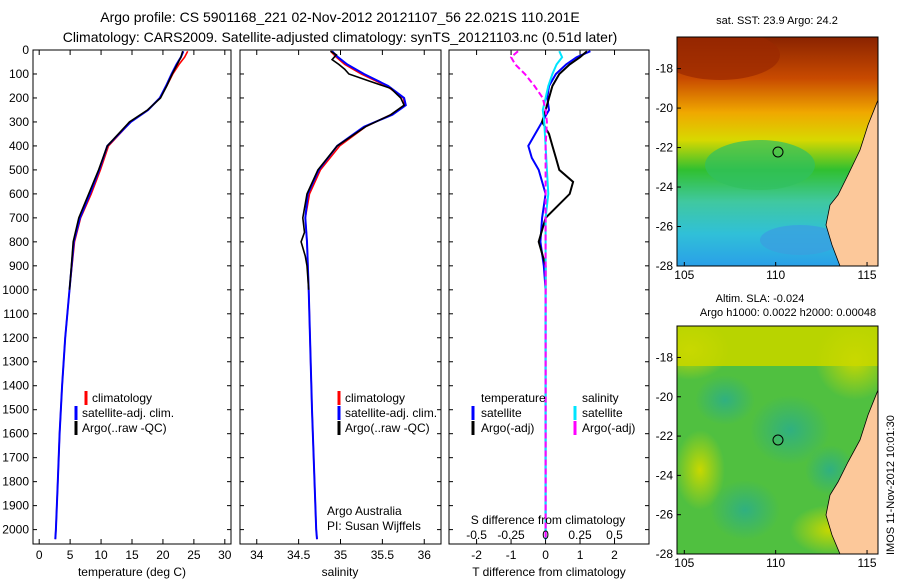 This screenshot has width=900, height=580. I want to click on difference-lines, so click(550, 295).